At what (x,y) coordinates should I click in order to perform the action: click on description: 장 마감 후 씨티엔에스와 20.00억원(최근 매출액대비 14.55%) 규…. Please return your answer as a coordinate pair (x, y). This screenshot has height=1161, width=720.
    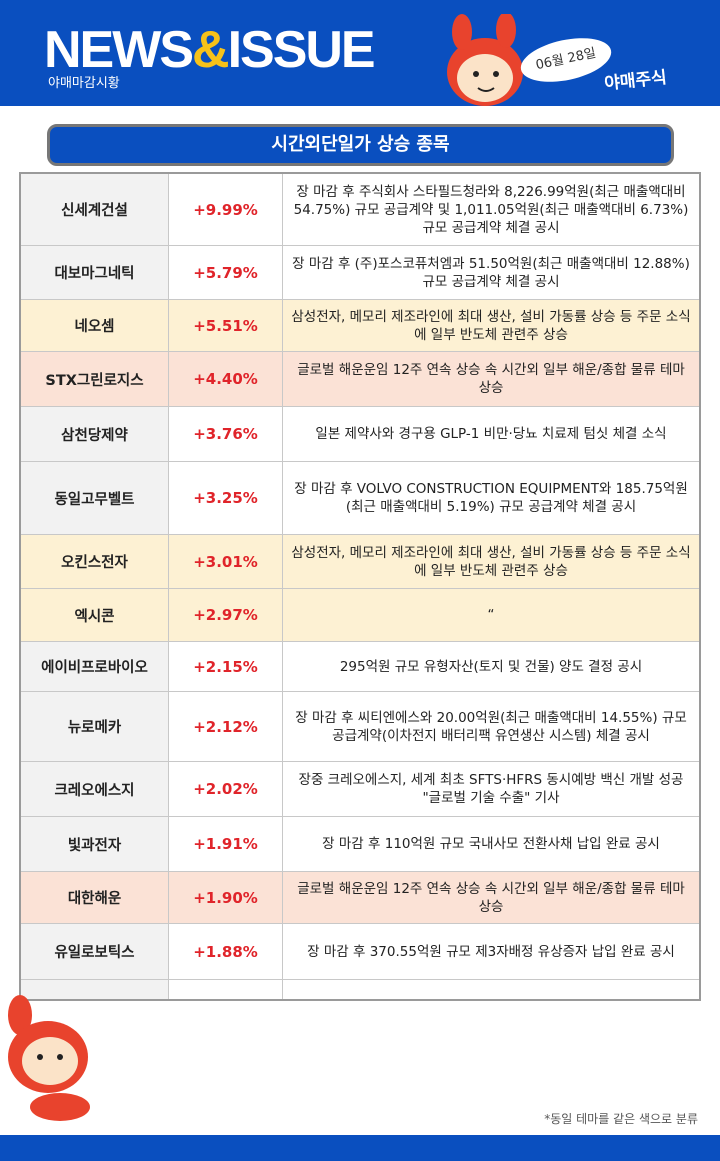
    Looking at the image, I should click on (491, 726).